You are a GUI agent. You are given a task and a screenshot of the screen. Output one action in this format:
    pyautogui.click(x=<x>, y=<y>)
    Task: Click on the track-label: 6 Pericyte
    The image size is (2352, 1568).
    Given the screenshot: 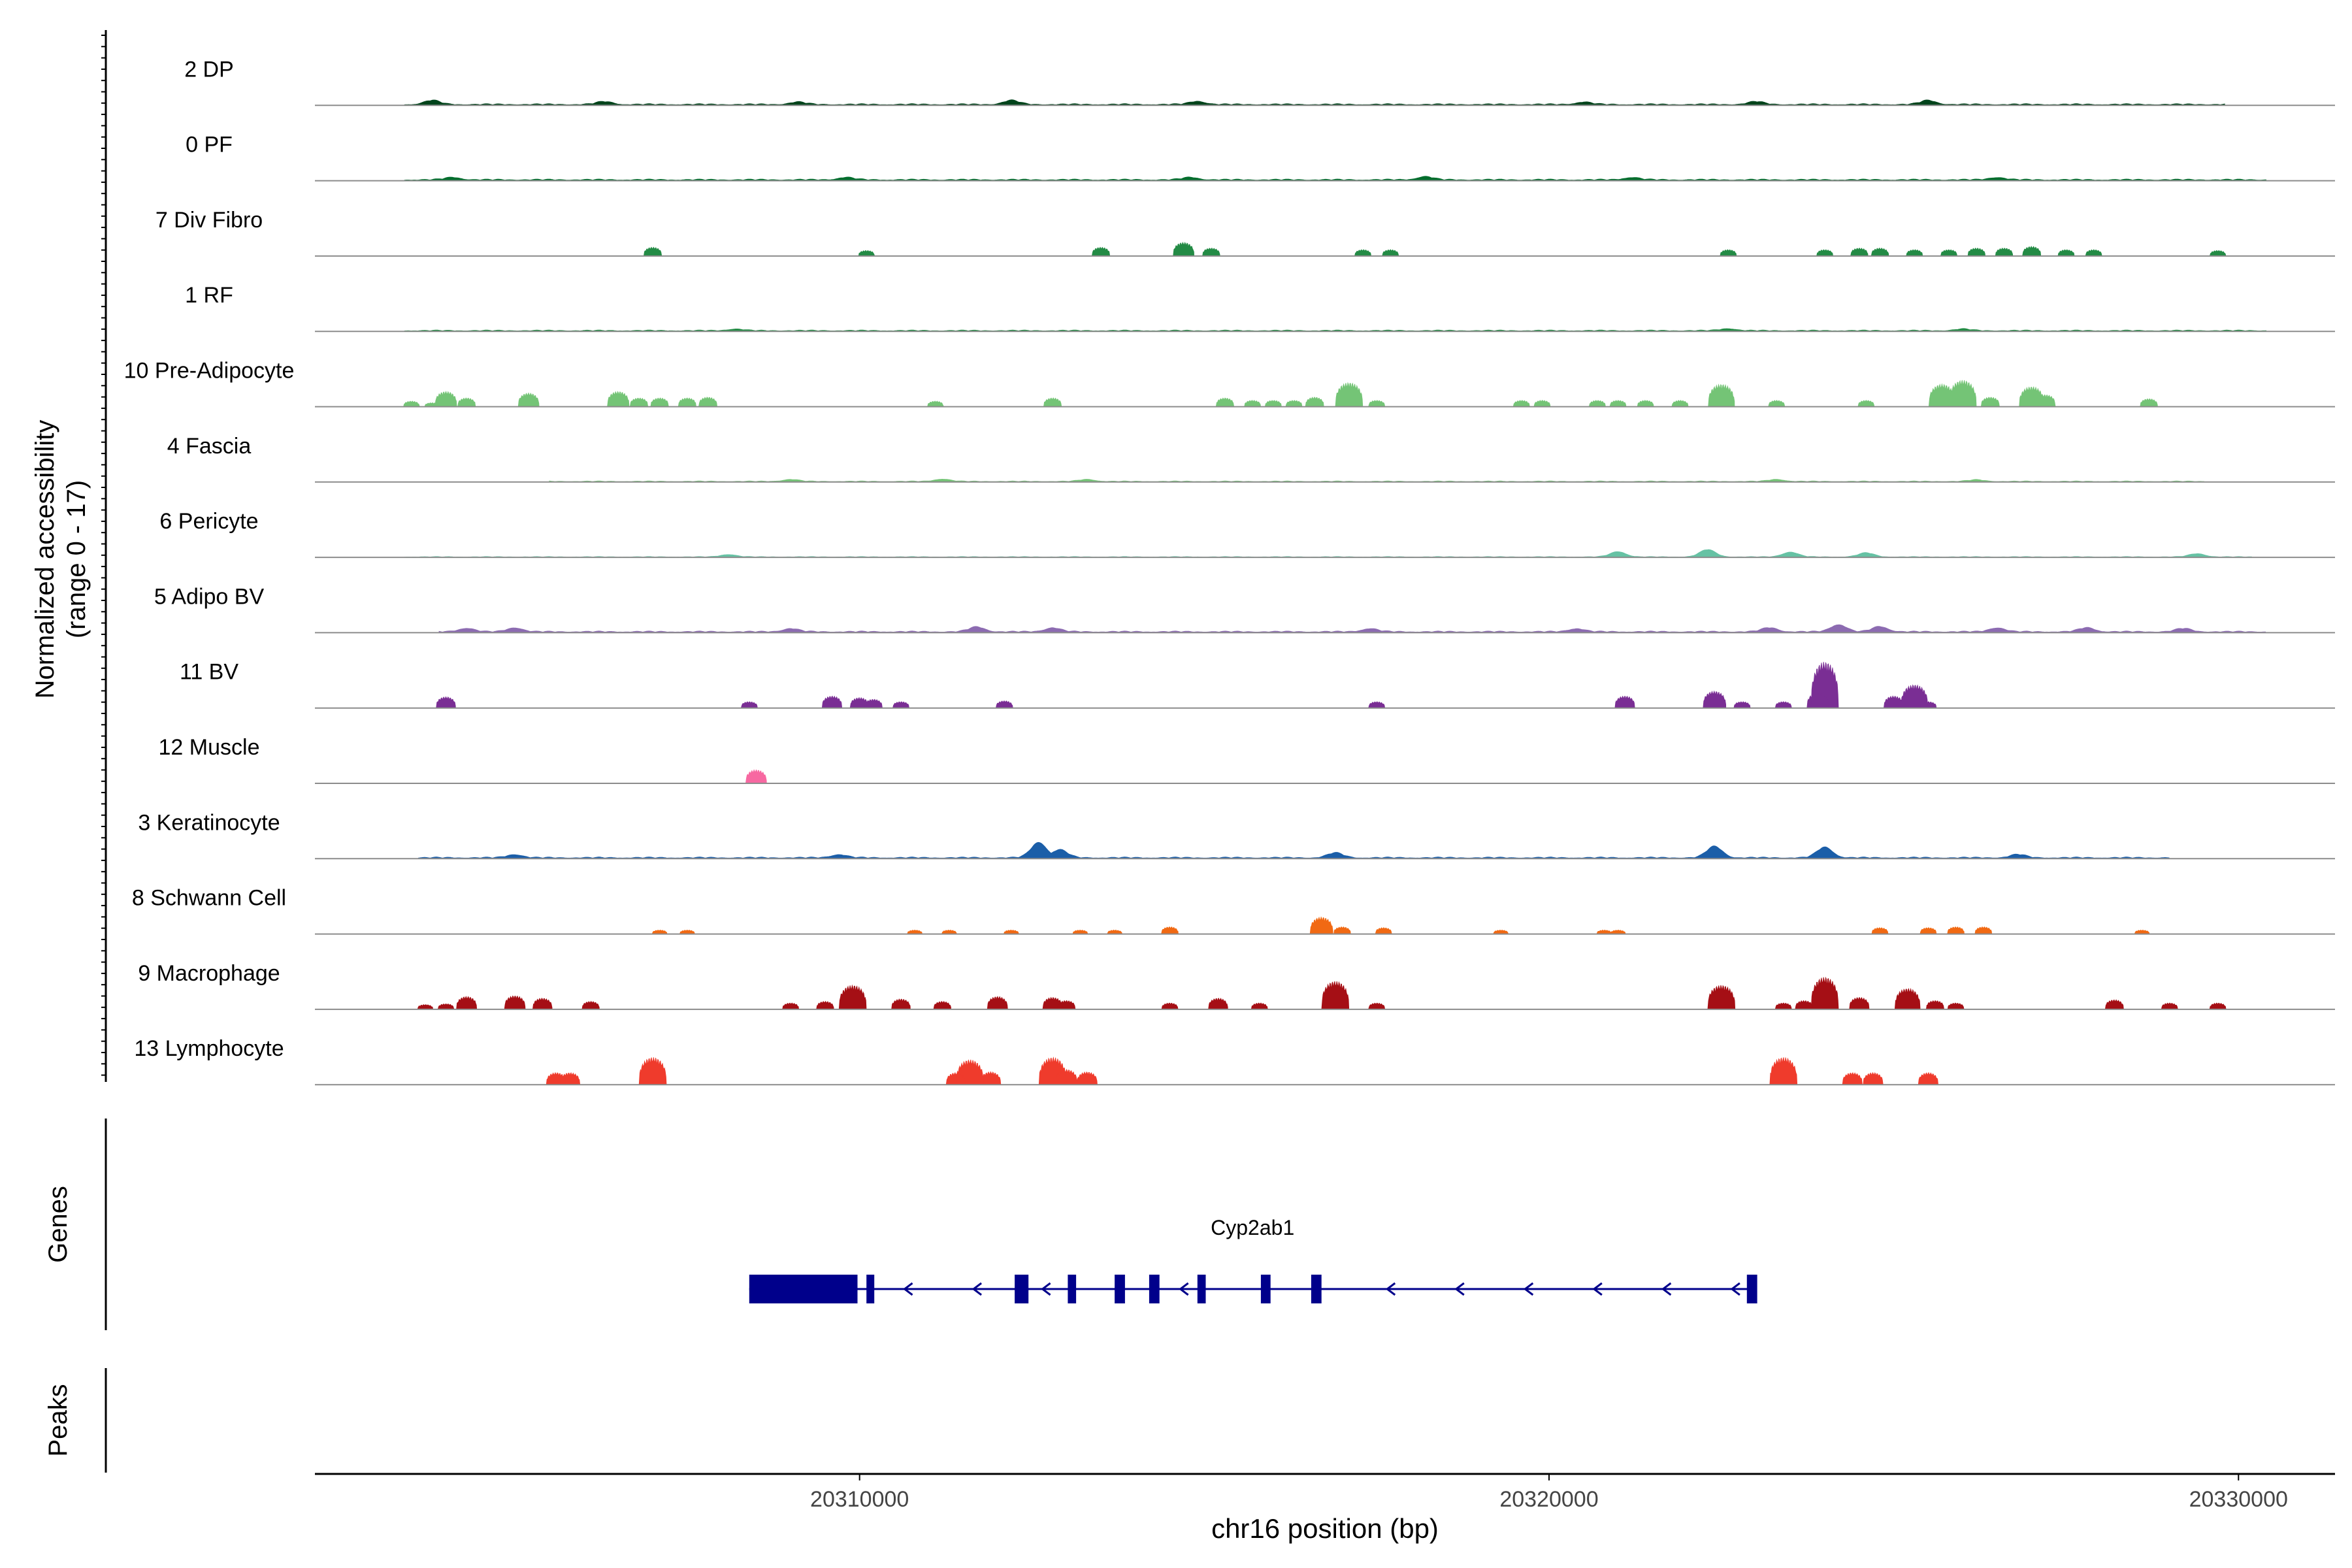 What is the action you would take?
    pyautogui.click(x=208, y=521)
    